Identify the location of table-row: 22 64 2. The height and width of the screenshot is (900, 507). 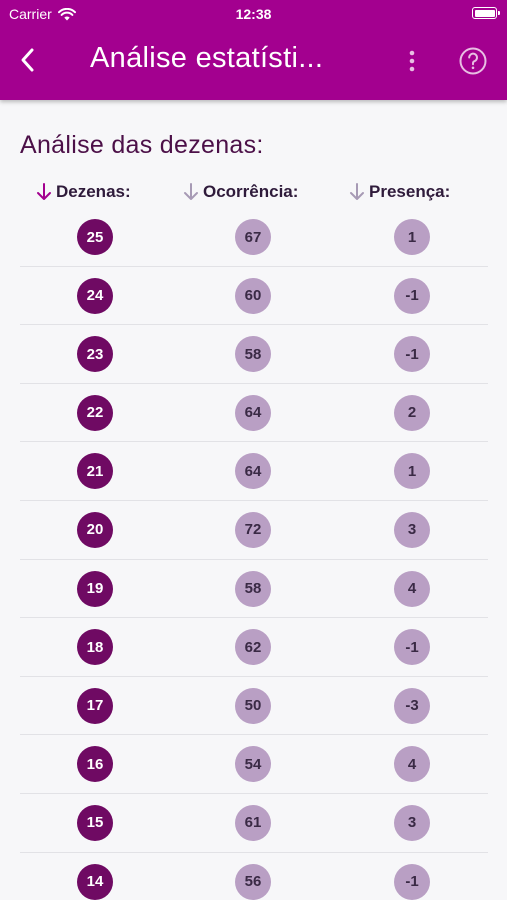
(254, 413).